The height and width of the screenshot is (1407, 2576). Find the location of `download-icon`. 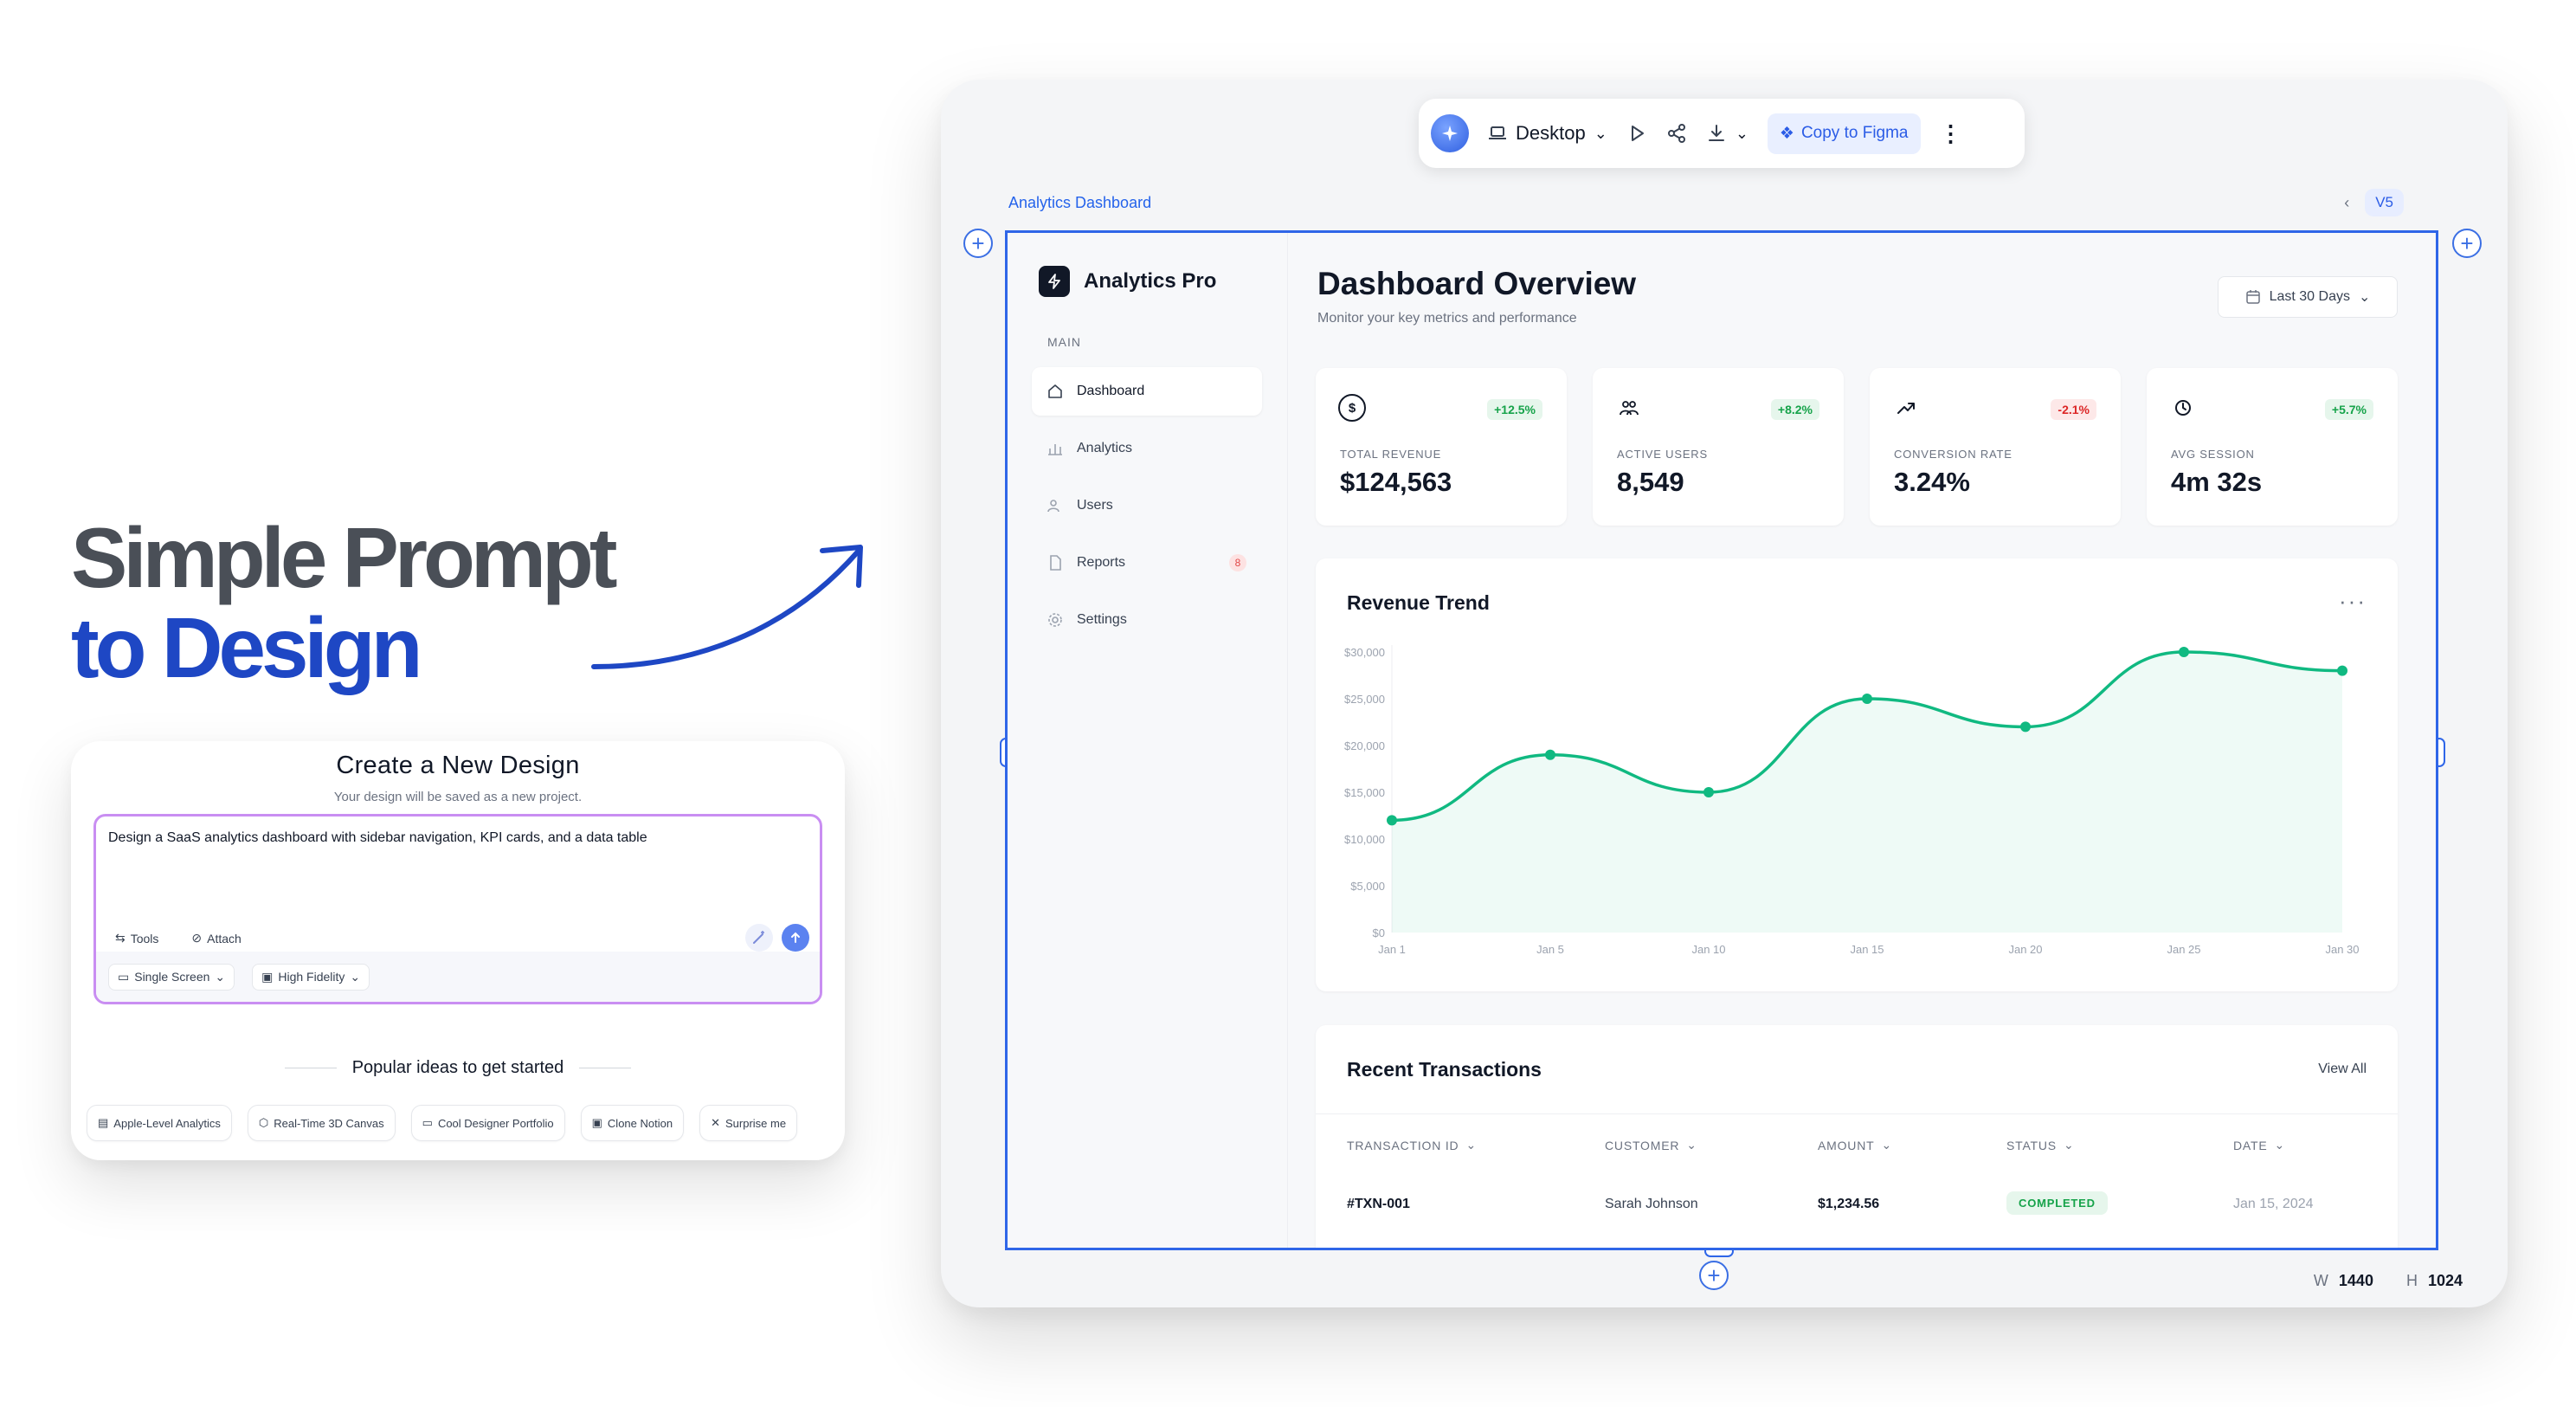

download-icon is located at coordinates (1716, 133).